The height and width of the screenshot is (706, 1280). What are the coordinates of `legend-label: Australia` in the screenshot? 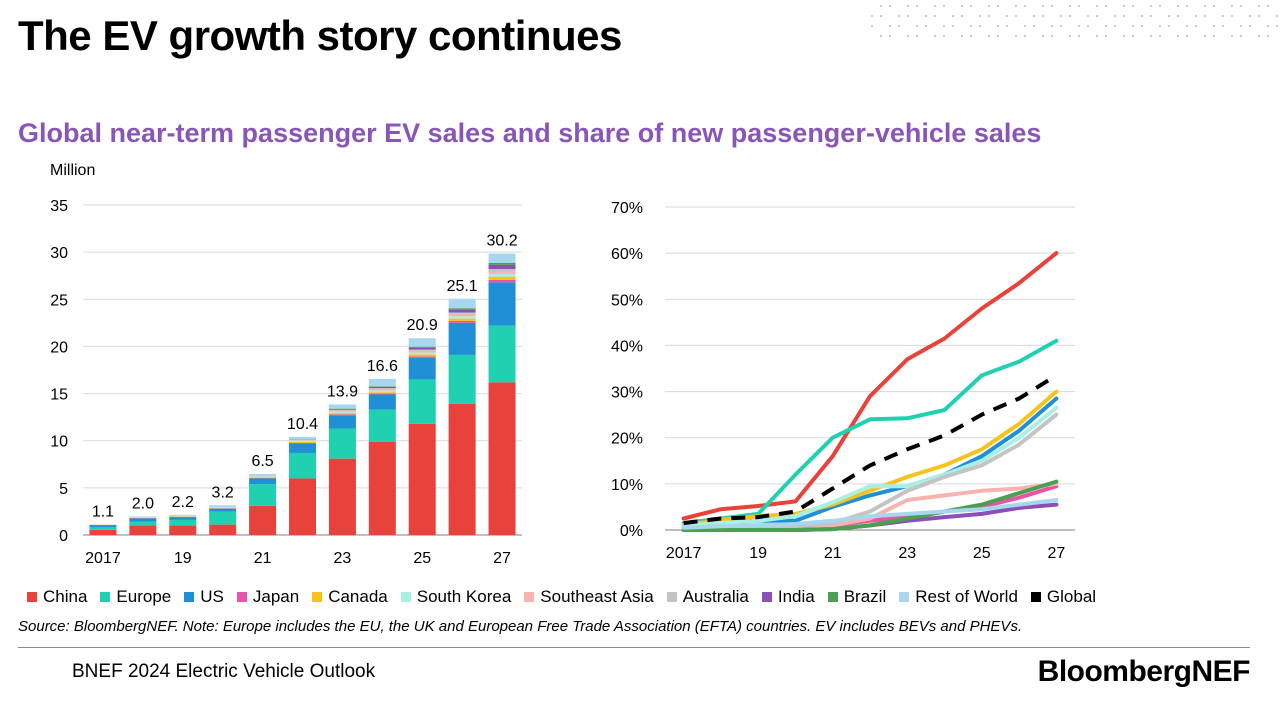 It's located at (715, 596).